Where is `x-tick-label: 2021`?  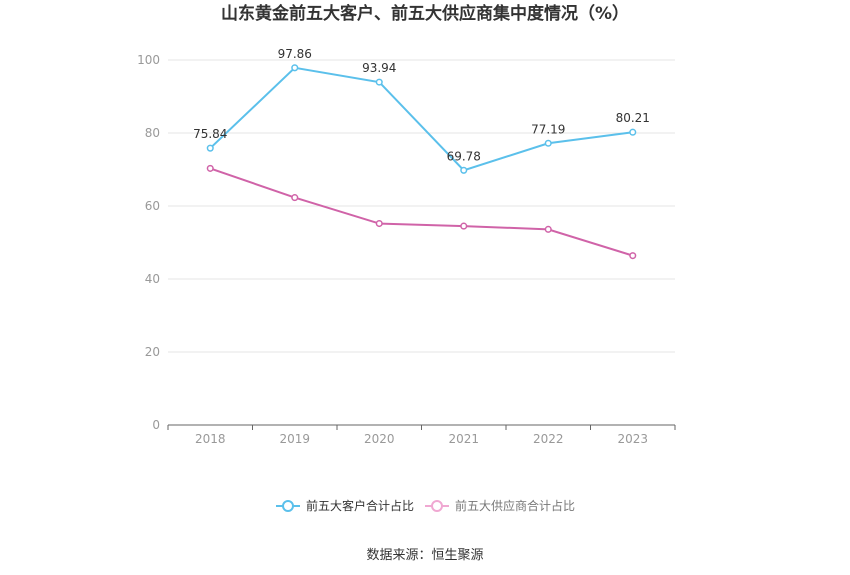
x-tick-label: 2021 is located at coordinates (463, 439).